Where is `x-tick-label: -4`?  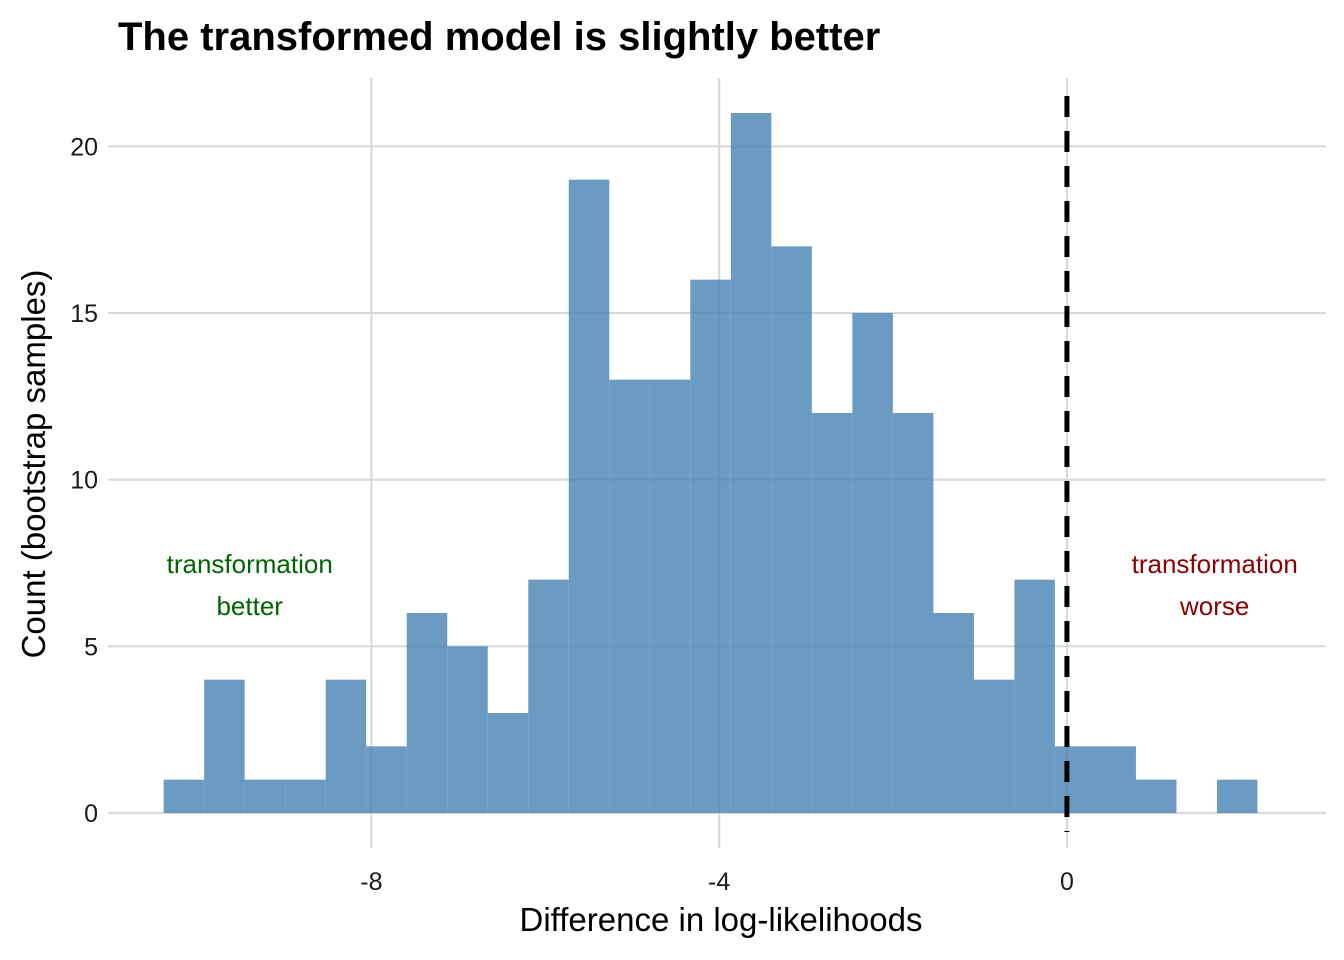 x-tick-label: -4 is located at coordinates (719, 882).